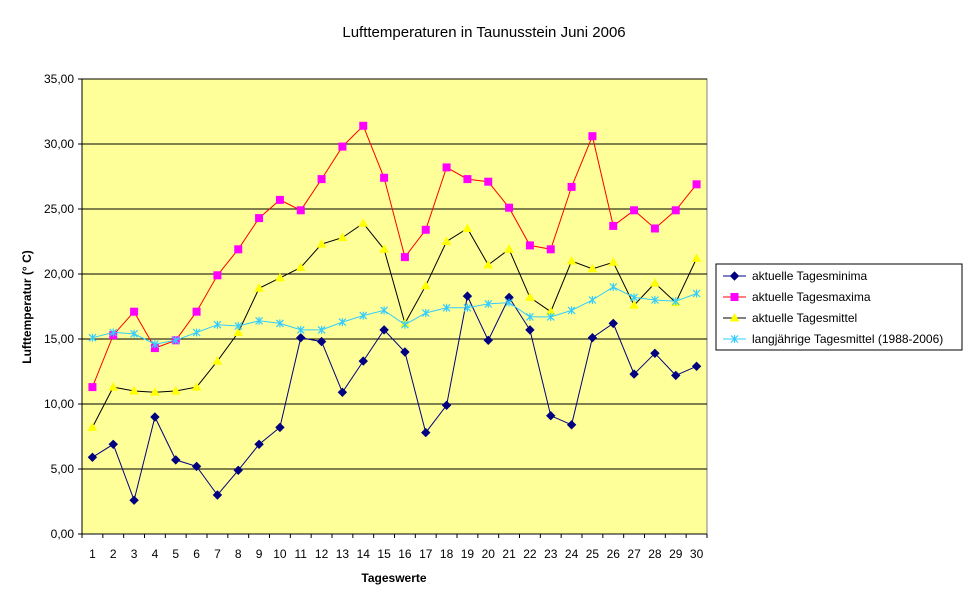  Describe the element at coordinates (59, 404) in the screenshot. I see `y-tick-label: 10,00` at that location.